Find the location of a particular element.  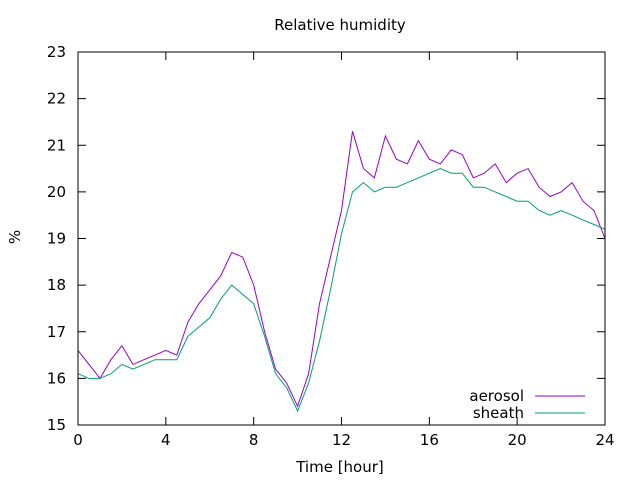

y-tick-label: 18 is located at coordinates (56, 285).